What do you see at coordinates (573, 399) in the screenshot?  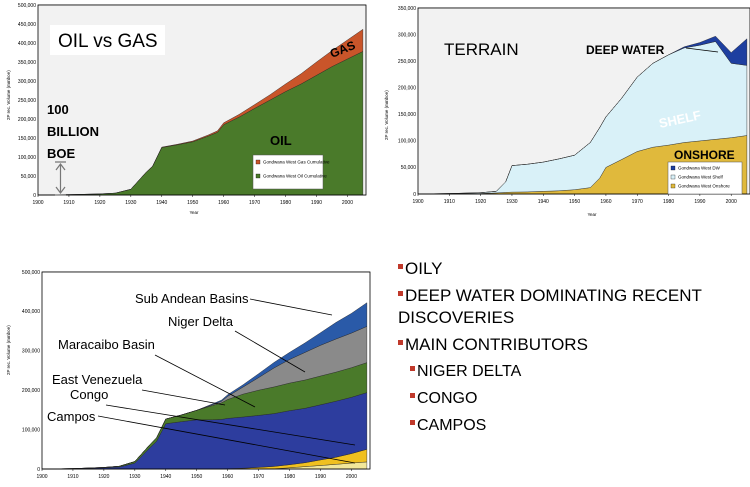 I see `bullet-congo: CONGO` at bounding box center [573, 399].